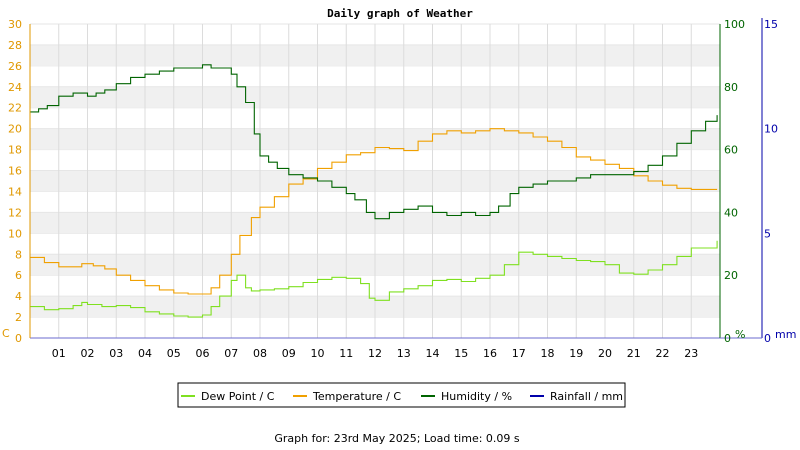 Image resolution: width=800 pixels, height=450 pixels. What do you see at coordinates (15, 66) in the screenshot?
I see `left-tick-label: 26` at bounding box center [15, 66].